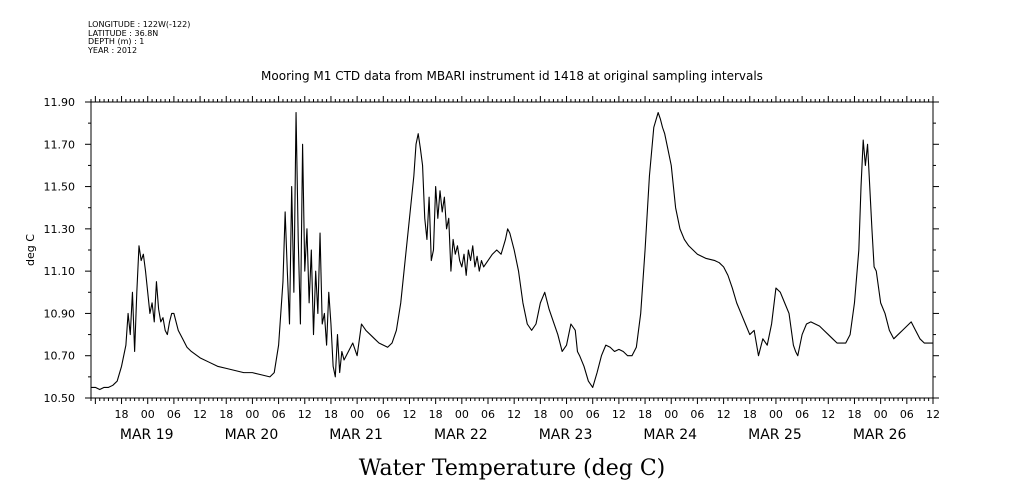 The width and height of the screenshot is (1009, 504). I want to click on x-day-label: MAR 24, so click(670, 435).